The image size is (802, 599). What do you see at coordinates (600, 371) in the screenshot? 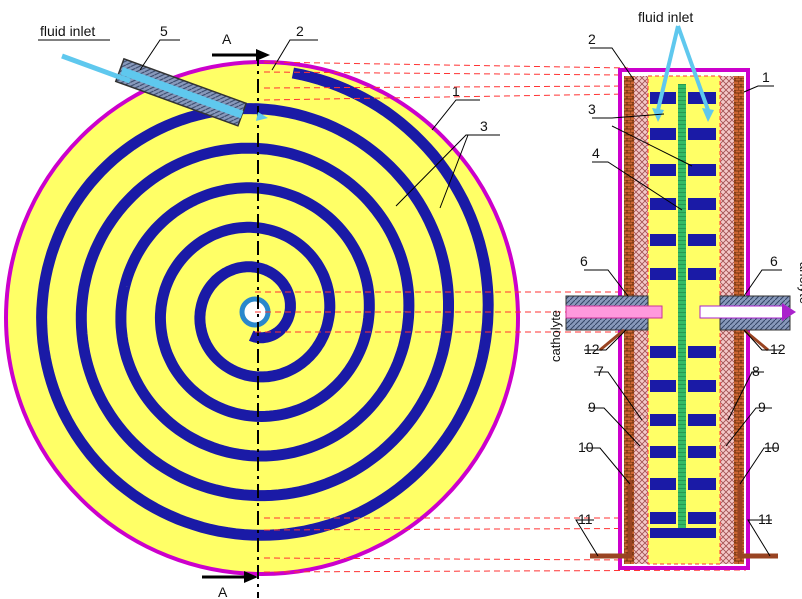
I see `label-7: 7` at bounding box center [600, 371].